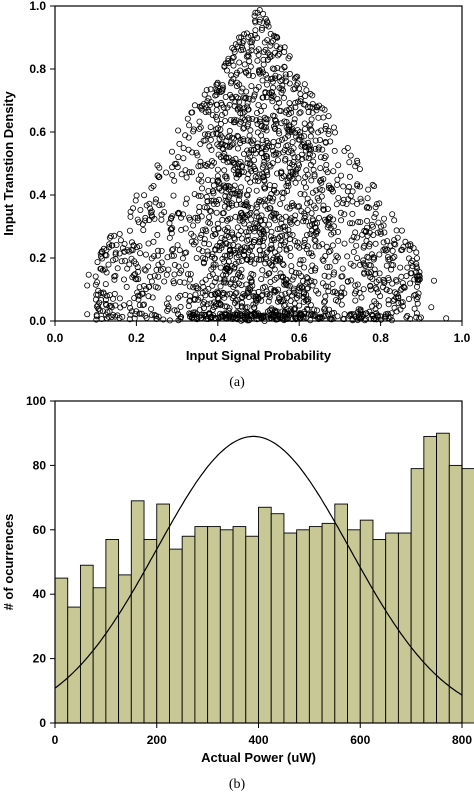  I want to click on scatter-y-axis-title: Input Transtion Density, so click(8, 163).